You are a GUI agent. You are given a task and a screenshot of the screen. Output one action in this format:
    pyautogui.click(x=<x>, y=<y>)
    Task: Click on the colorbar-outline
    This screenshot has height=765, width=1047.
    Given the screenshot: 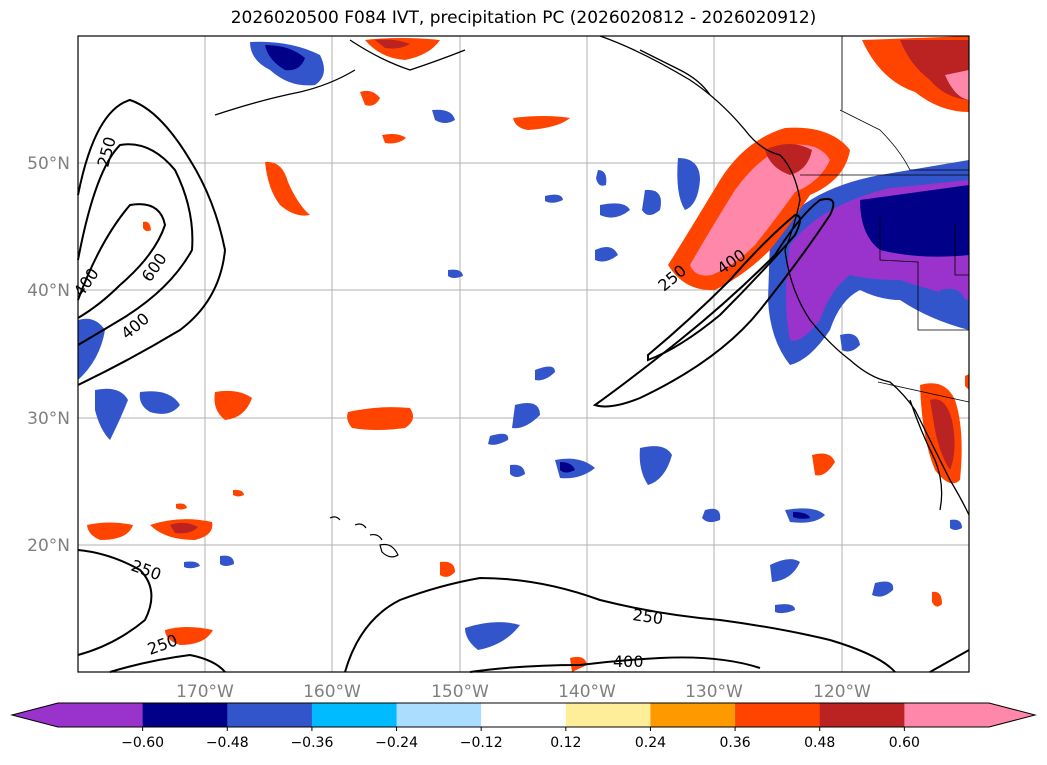 What is the action you would take?
    pyautogui.click(x=523, y=715)
    